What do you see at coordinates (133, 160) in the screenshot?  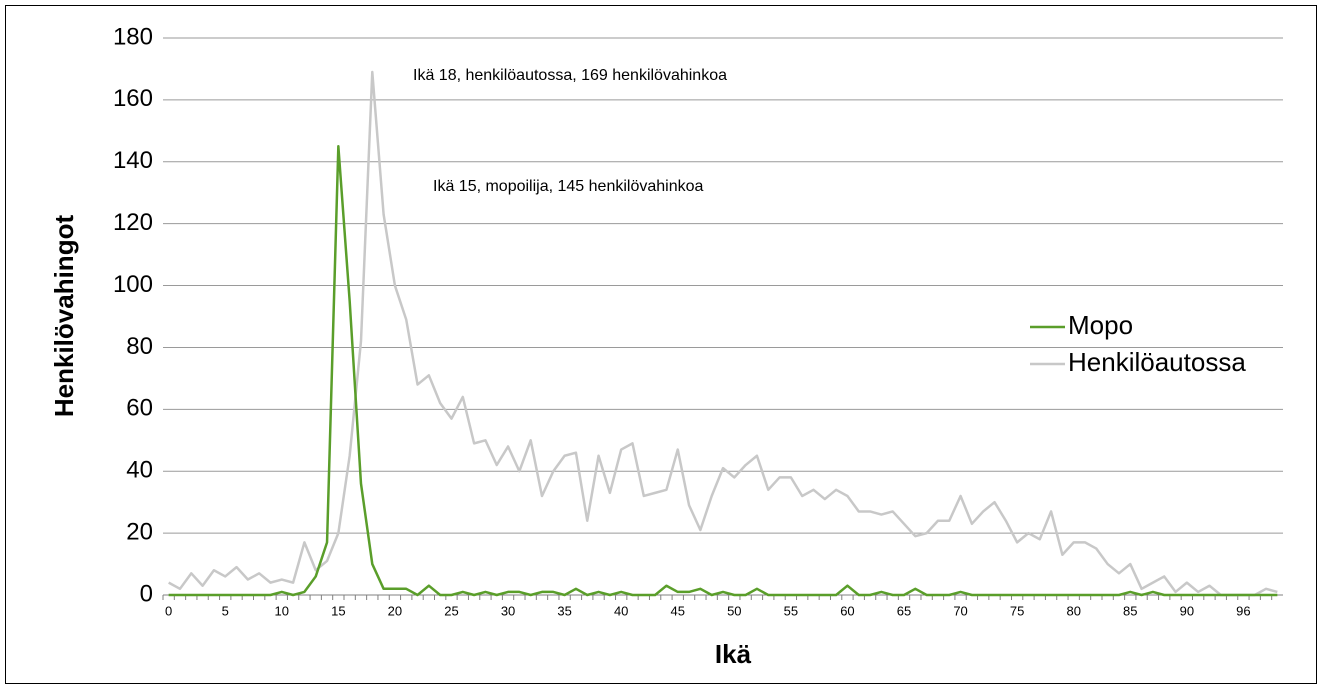 I see `y-tick-label: 140` at bounding box center [133, 160].